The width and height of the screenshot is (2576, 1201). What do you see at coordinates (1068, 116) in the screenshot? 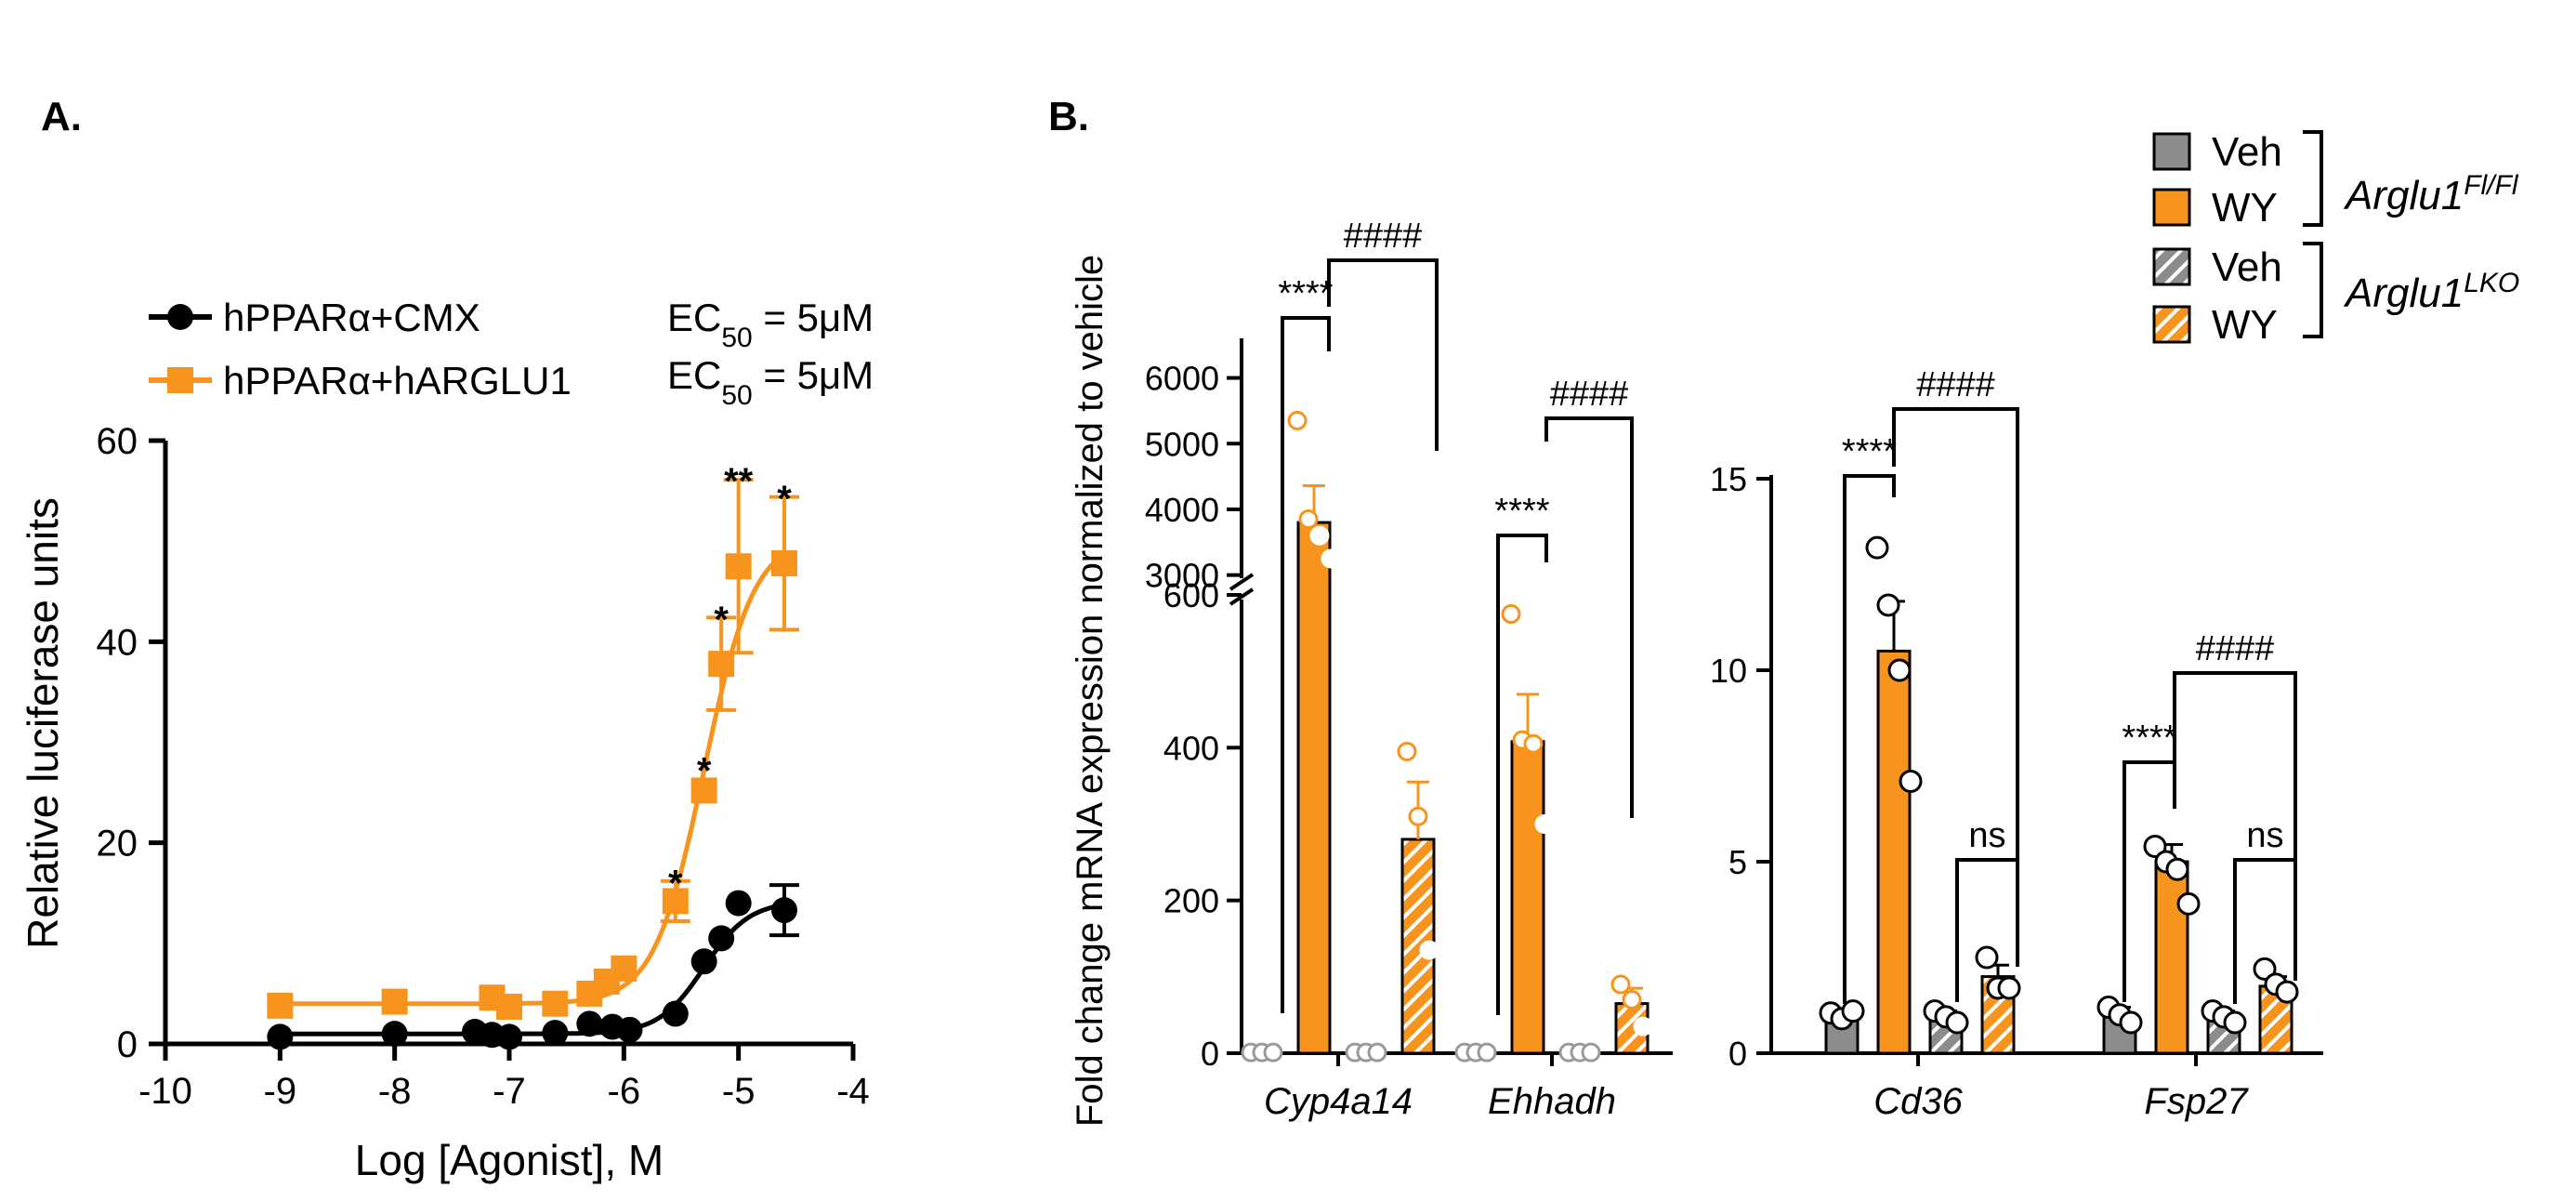
I see `panel-b-label: B.` at bounding box center [1068, 116].